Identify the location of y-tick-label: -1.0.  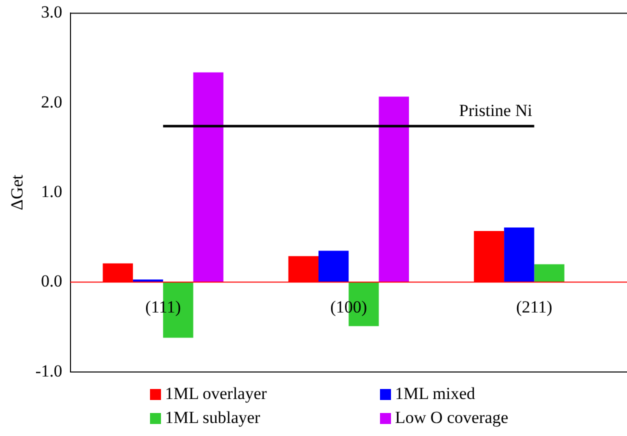
(48, 370).